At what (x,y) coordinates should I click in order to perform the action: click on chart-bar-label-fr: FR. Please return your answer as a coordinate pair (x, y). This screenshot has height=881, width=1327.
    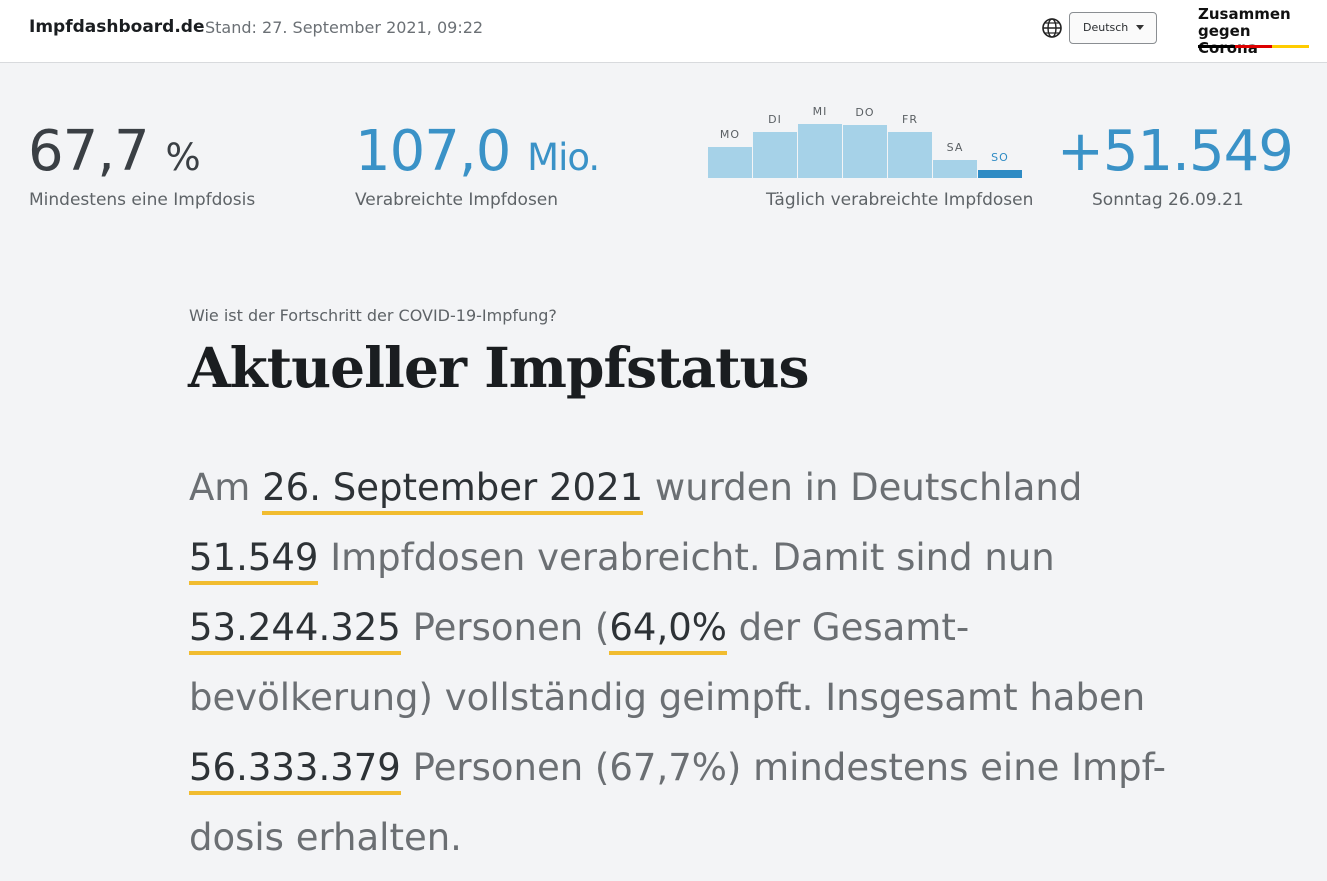
    Looking at the image, I should click on (910, 119).